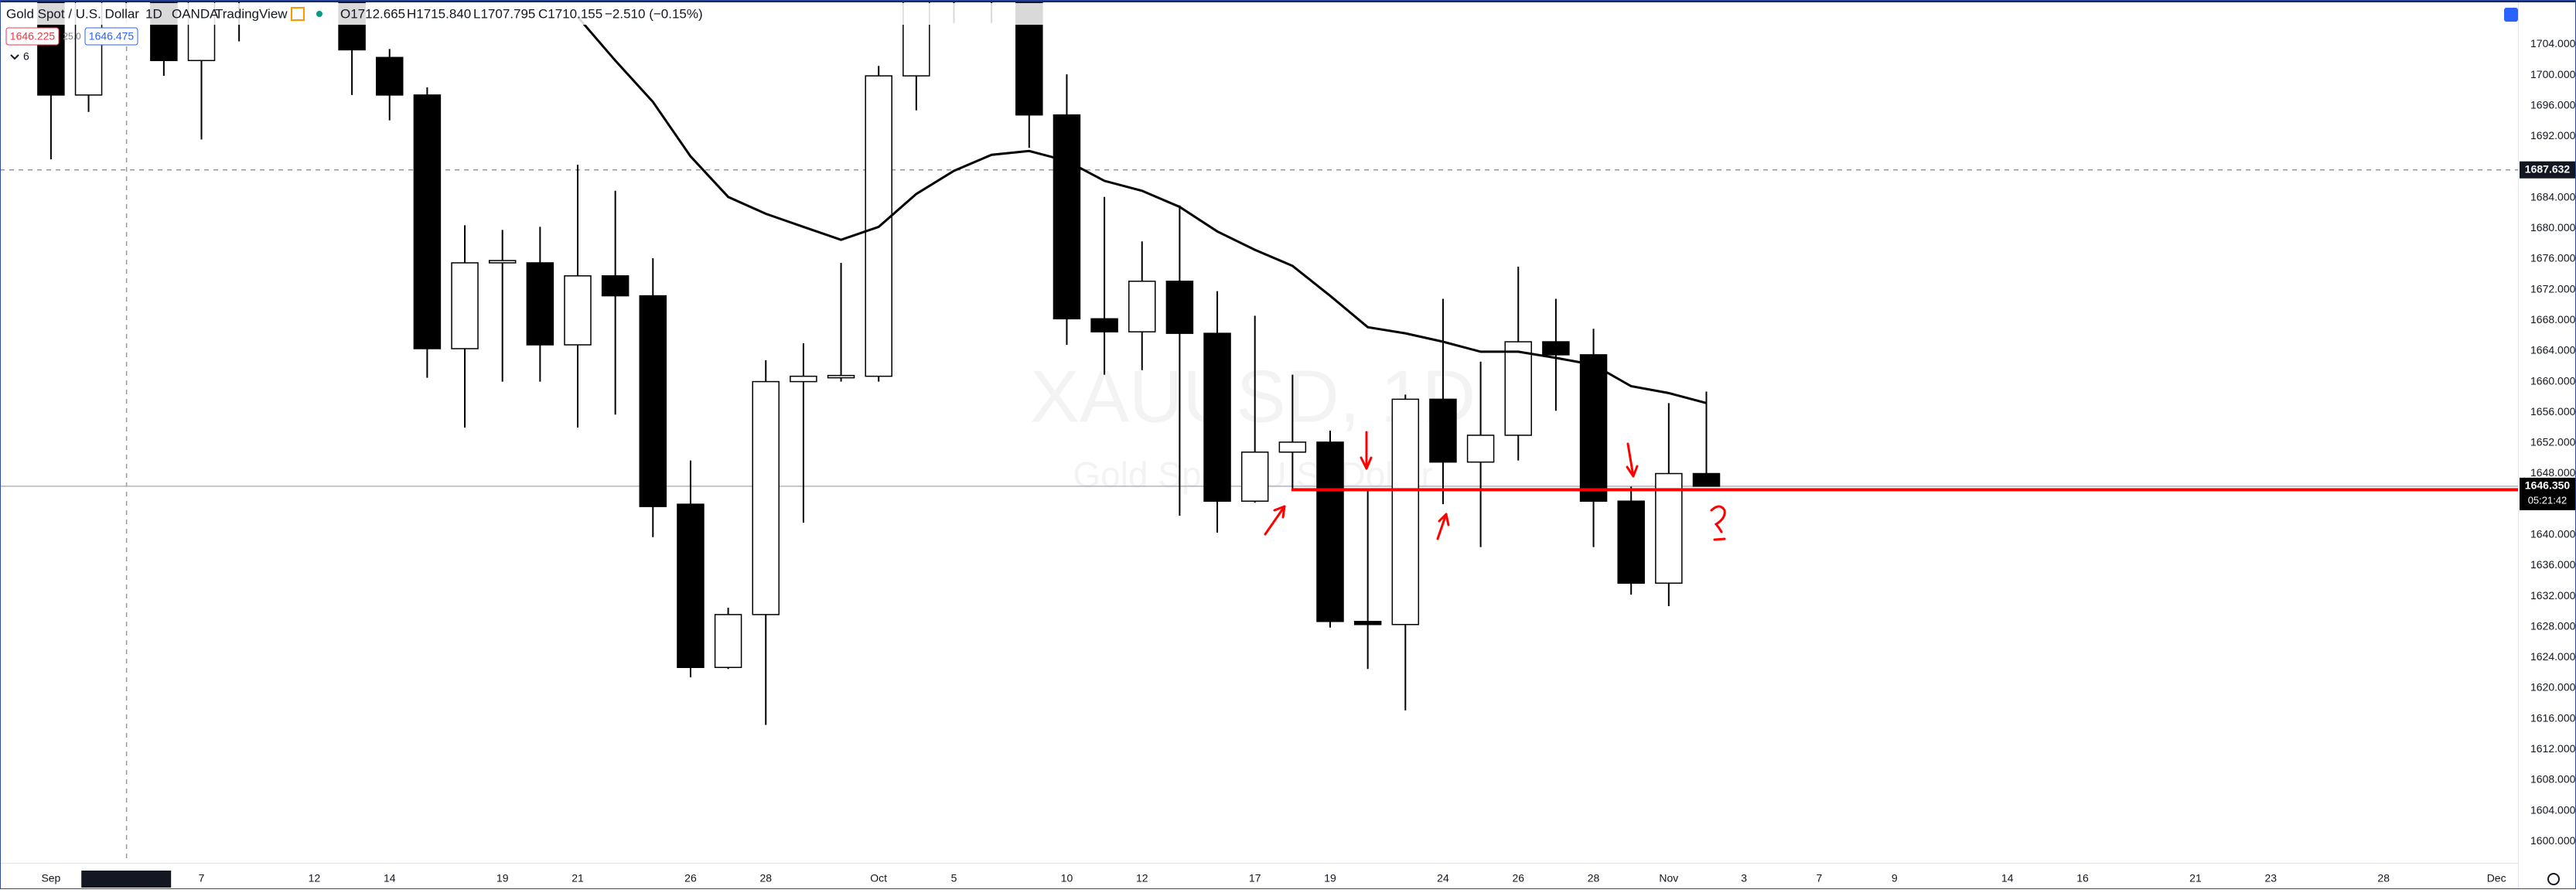  I want to click on top-border, so click(1288, 1).